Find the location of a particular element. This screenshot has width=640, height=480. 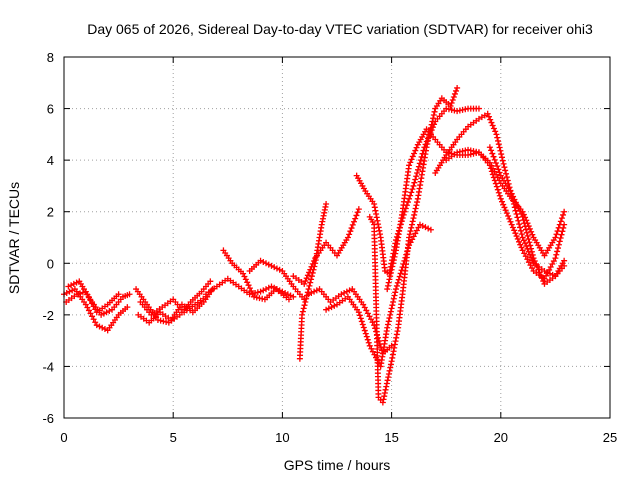

y-tick-label: -6 is located at coordinates (48, 418).